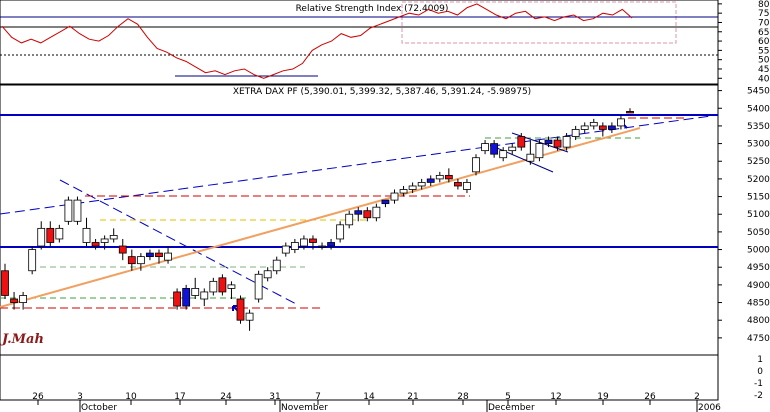 The width and height of the screenshot is (770, 412). I want to click on price-tick-label: 4750, so click(758, 339).